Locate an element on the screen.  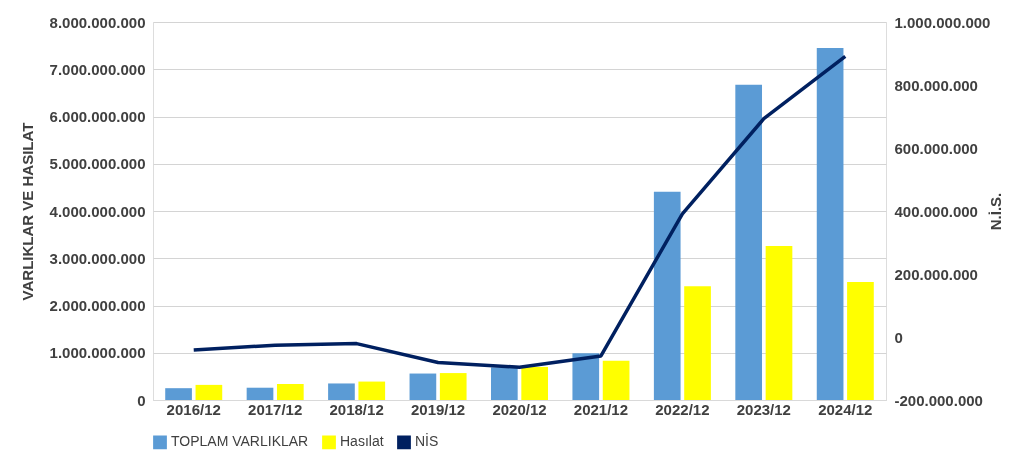
y2-tick-label: -200.000.000 is located at coordinates (938, 400).